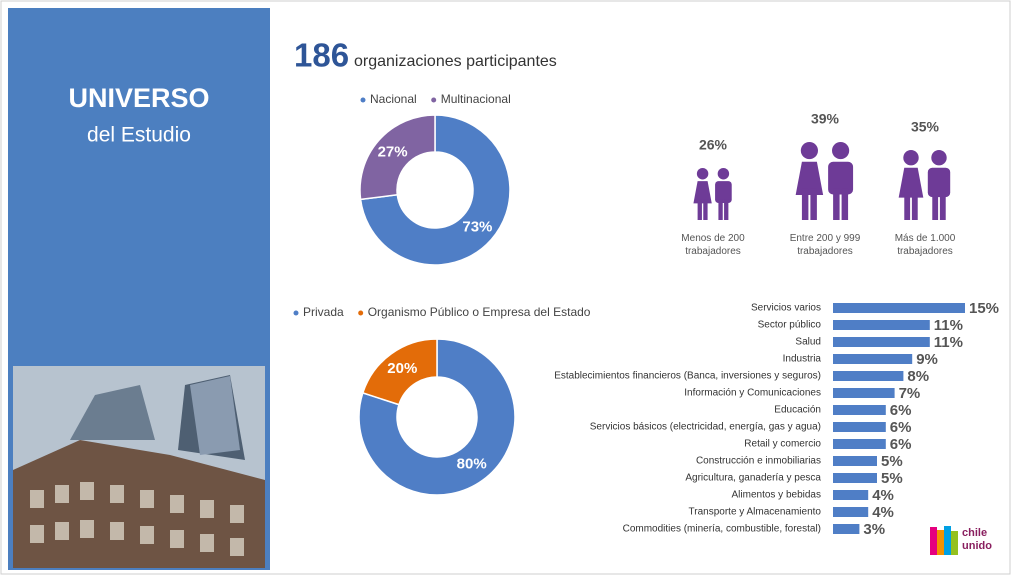 The height and width of the screenshot is (580, 1011). What do you see at coordinates (910, 393) in the screenshot?
I see `bar-value: 7%` at bounding box center [910, 393].